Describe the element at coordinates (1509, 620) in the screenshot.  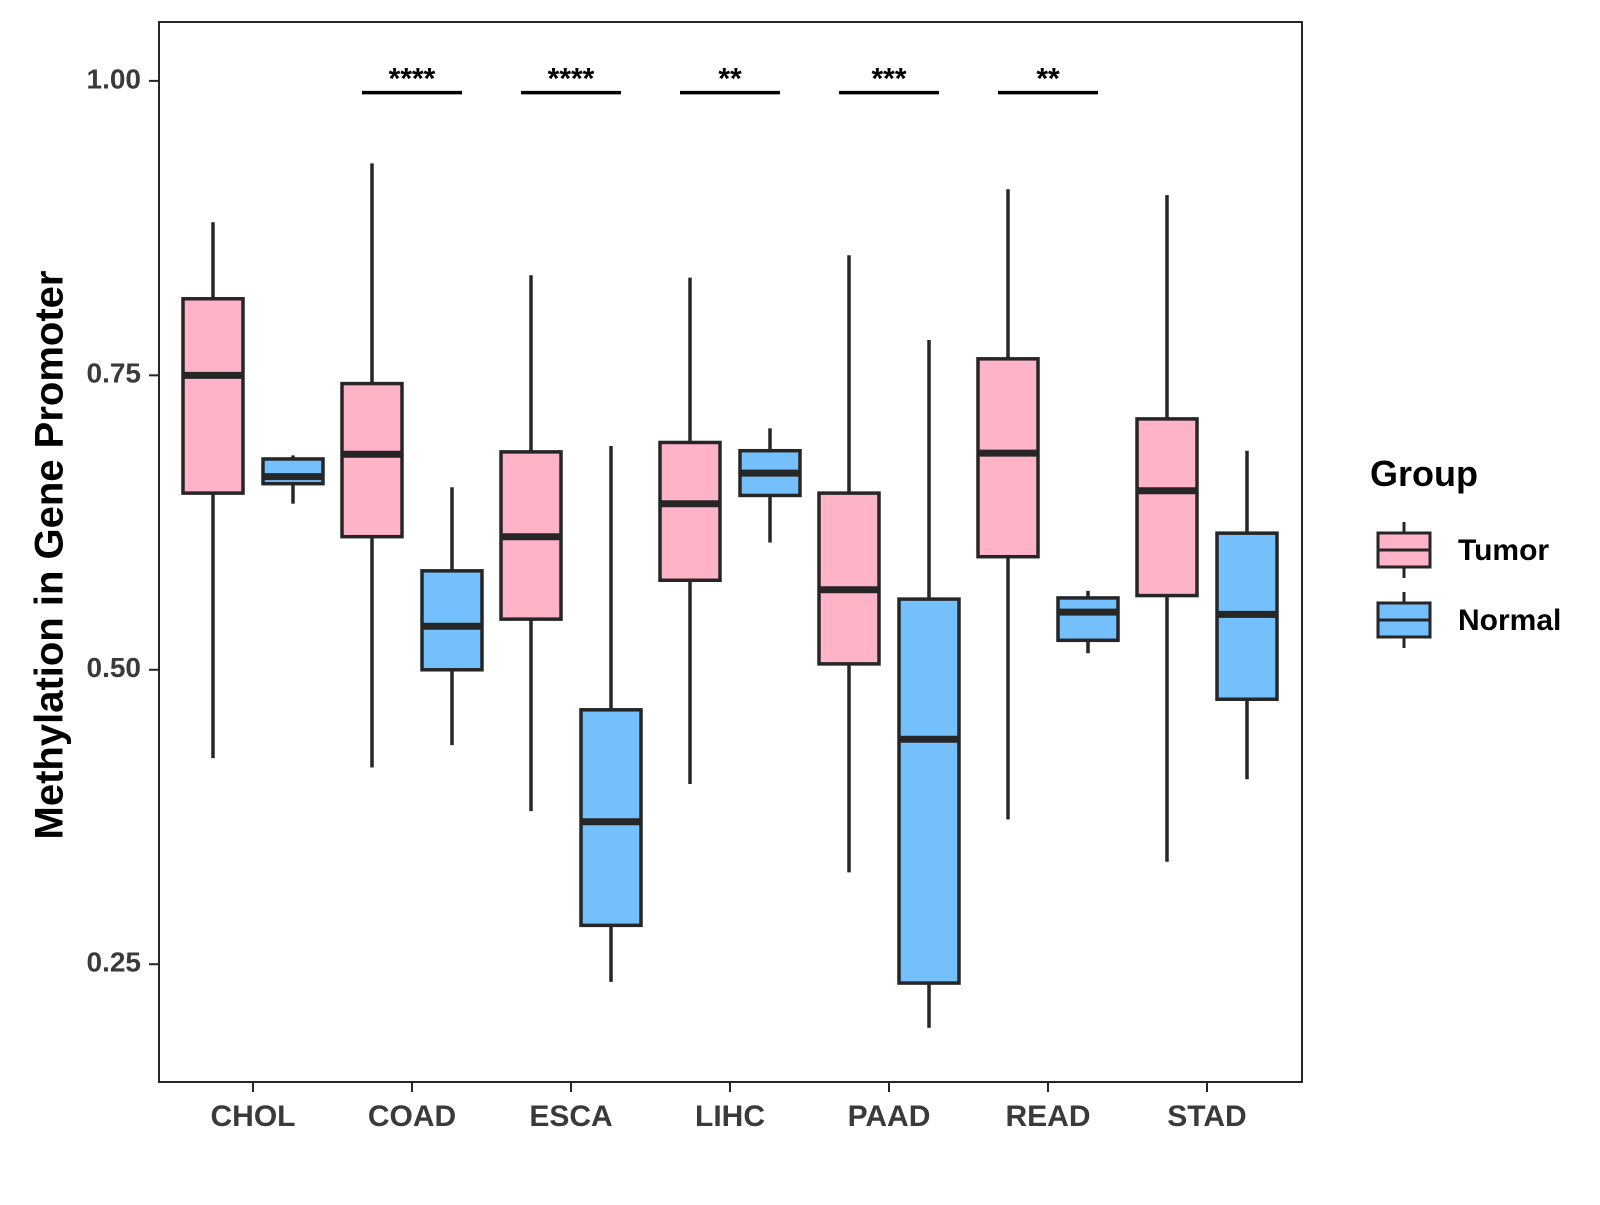
I see `legend-label-normal: Normal` at that location.